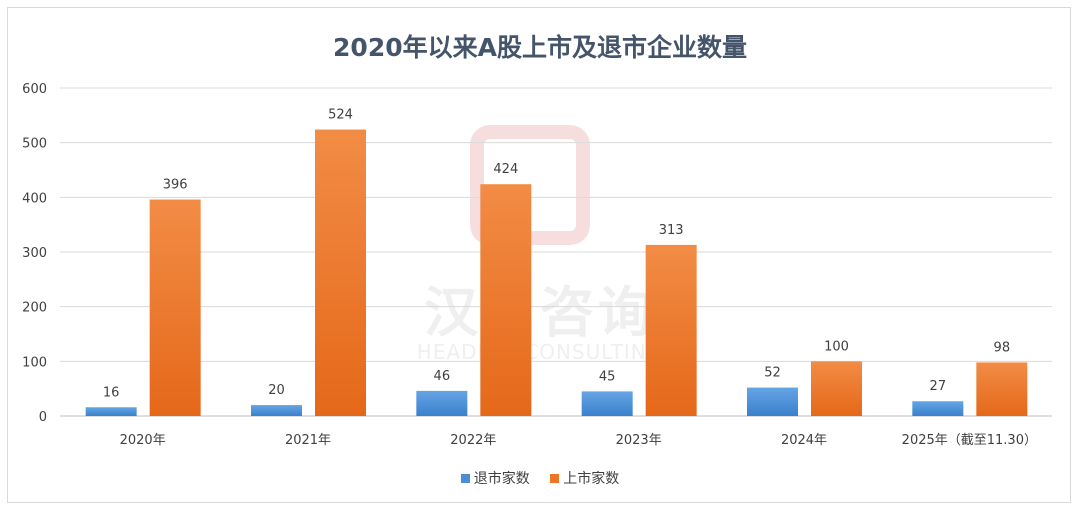  What do you see at coordinates (34, 198) in the screenshot?
I see `y-tick-label: 400` at bounding box center [34, 198].